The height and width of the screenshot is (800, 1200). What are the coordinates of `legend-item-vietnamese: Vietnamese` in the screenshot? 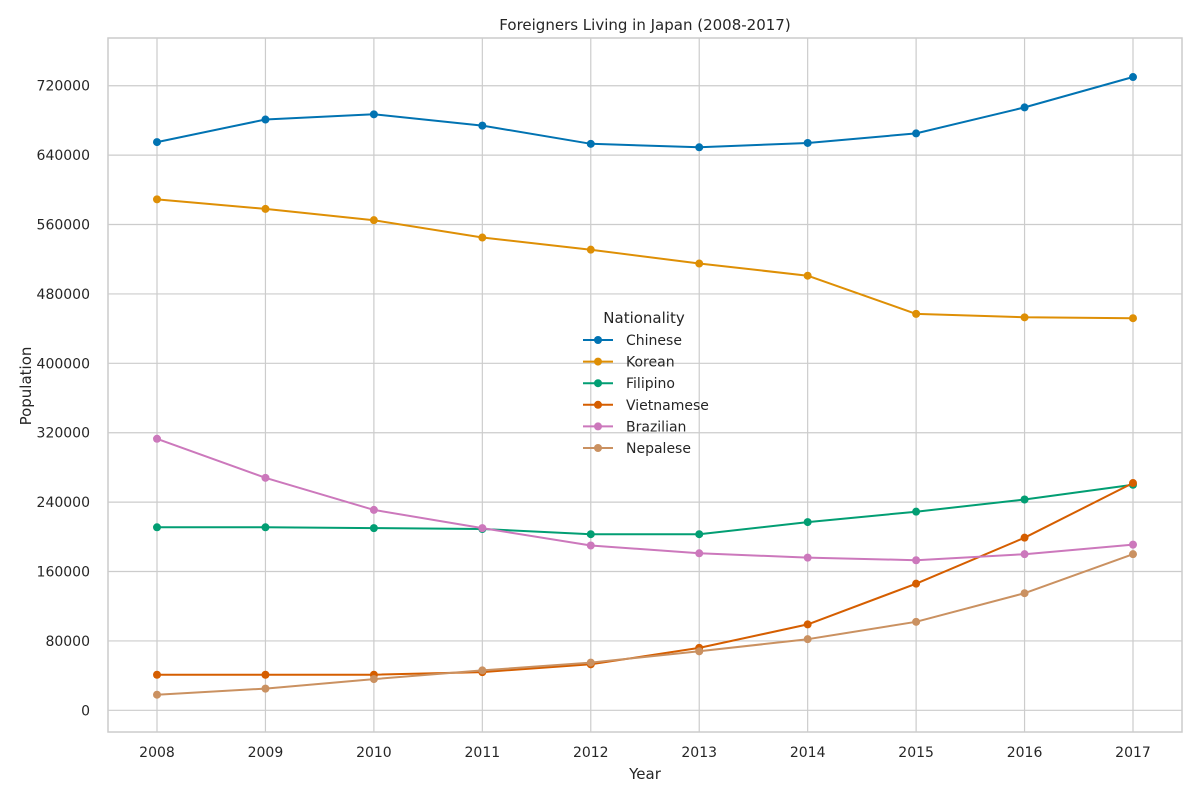 It's located at (646, 406).